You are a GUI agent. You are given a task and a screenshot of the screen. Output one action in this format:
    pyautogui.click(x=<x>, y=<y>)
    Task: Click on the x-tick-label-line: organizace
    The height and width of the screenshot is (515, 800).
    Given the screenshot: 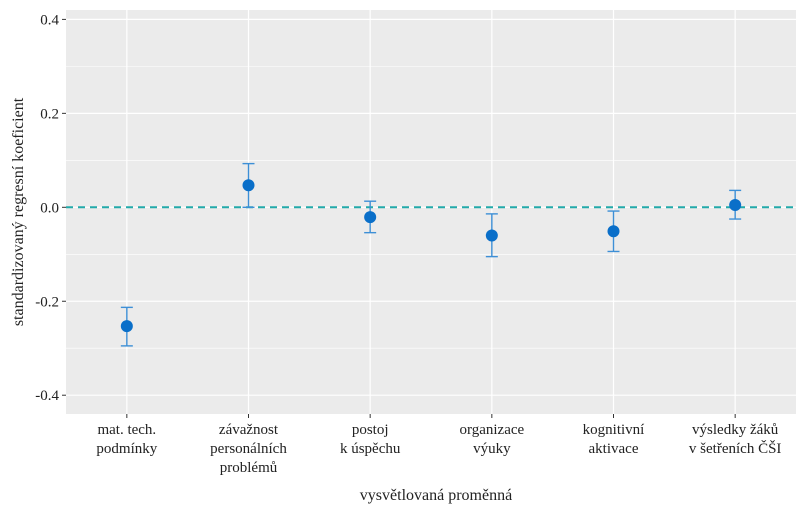 What is the action you would take?
    pyautogui.click(x=491, y=430)
    